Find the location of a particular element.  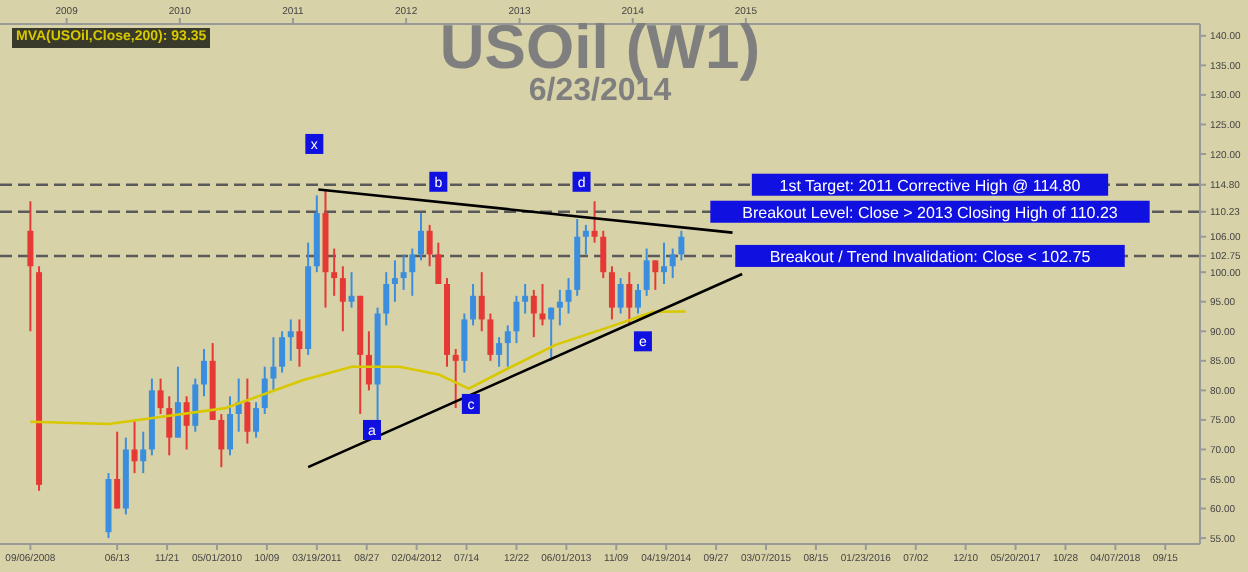

callout-box: Breakout Level: Close > 2013 Closing High of 110.23 is located at coordinates (930, 211).